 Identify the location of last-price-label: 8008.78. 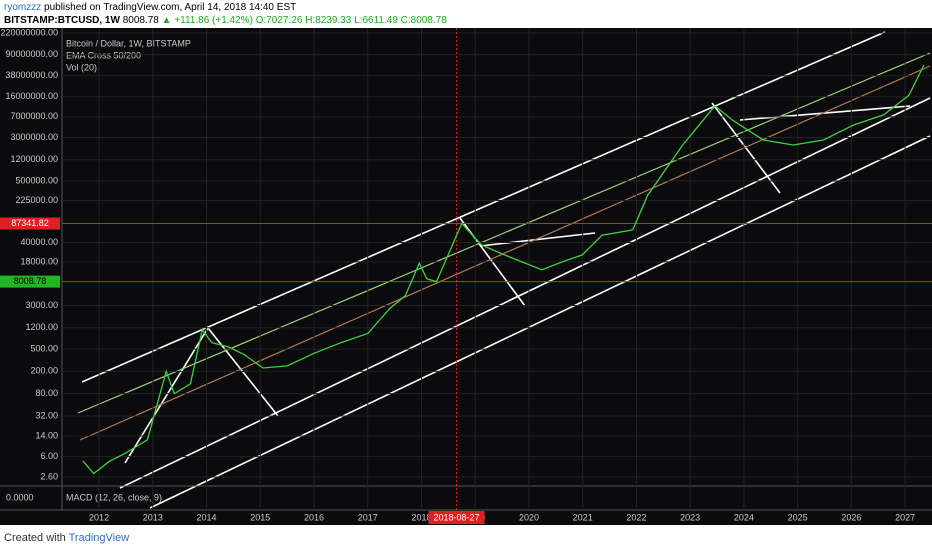
(30, 281).